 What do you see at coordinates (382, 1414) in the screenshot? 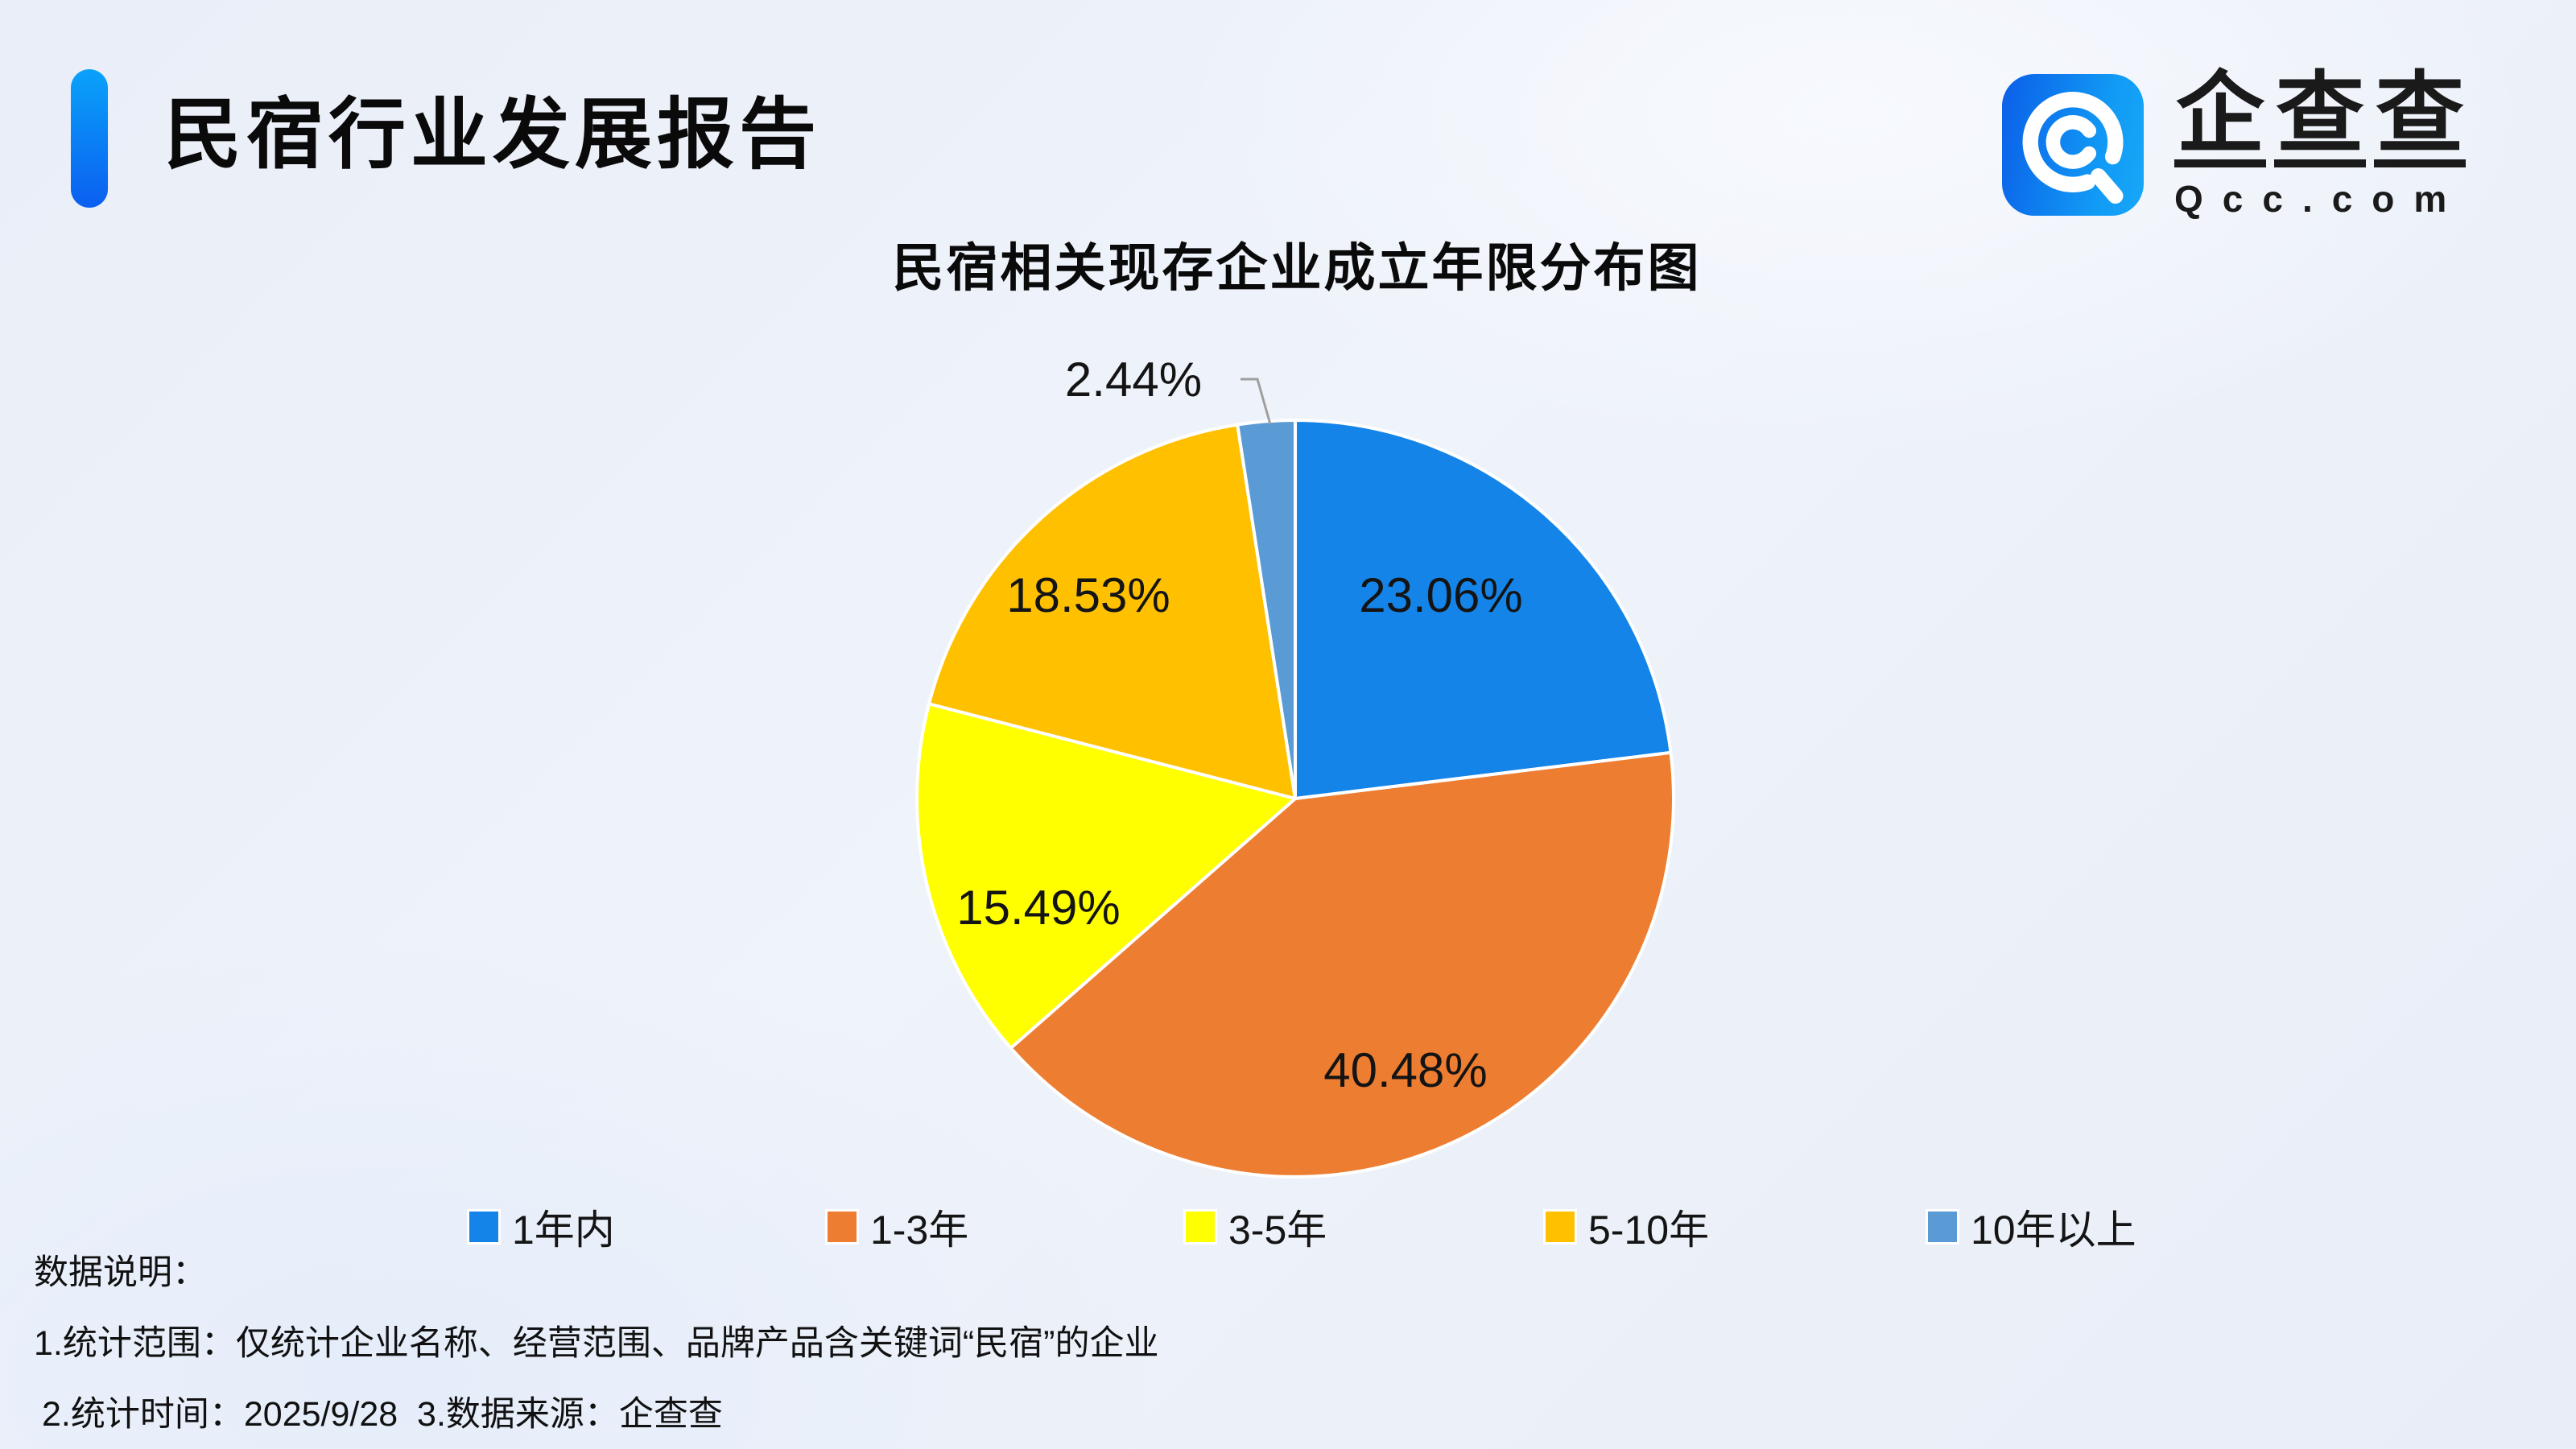
I see `notes-line-2: 2.统计时间：2025/9/28 3.数据来源：企查查` at bounding box center [382, 1414].